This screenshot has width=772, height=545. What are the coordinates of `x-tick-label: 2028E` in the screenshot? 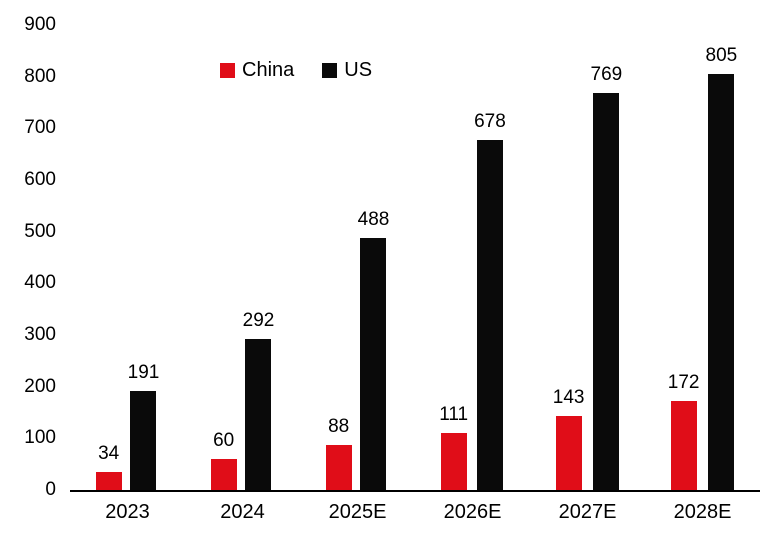 It's located at (702, 512).